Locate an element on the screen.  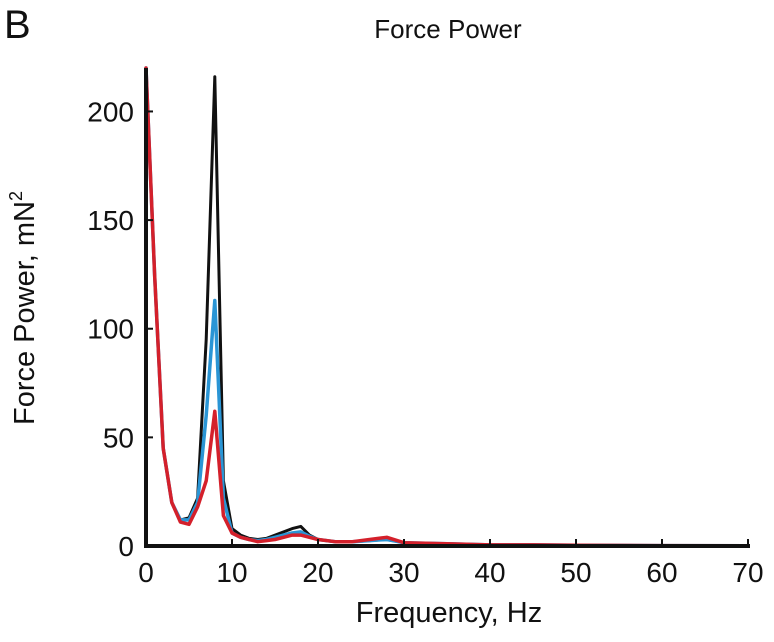
y-tick-group: 0 50 100 150 200 is located at coordinates (120, 329).